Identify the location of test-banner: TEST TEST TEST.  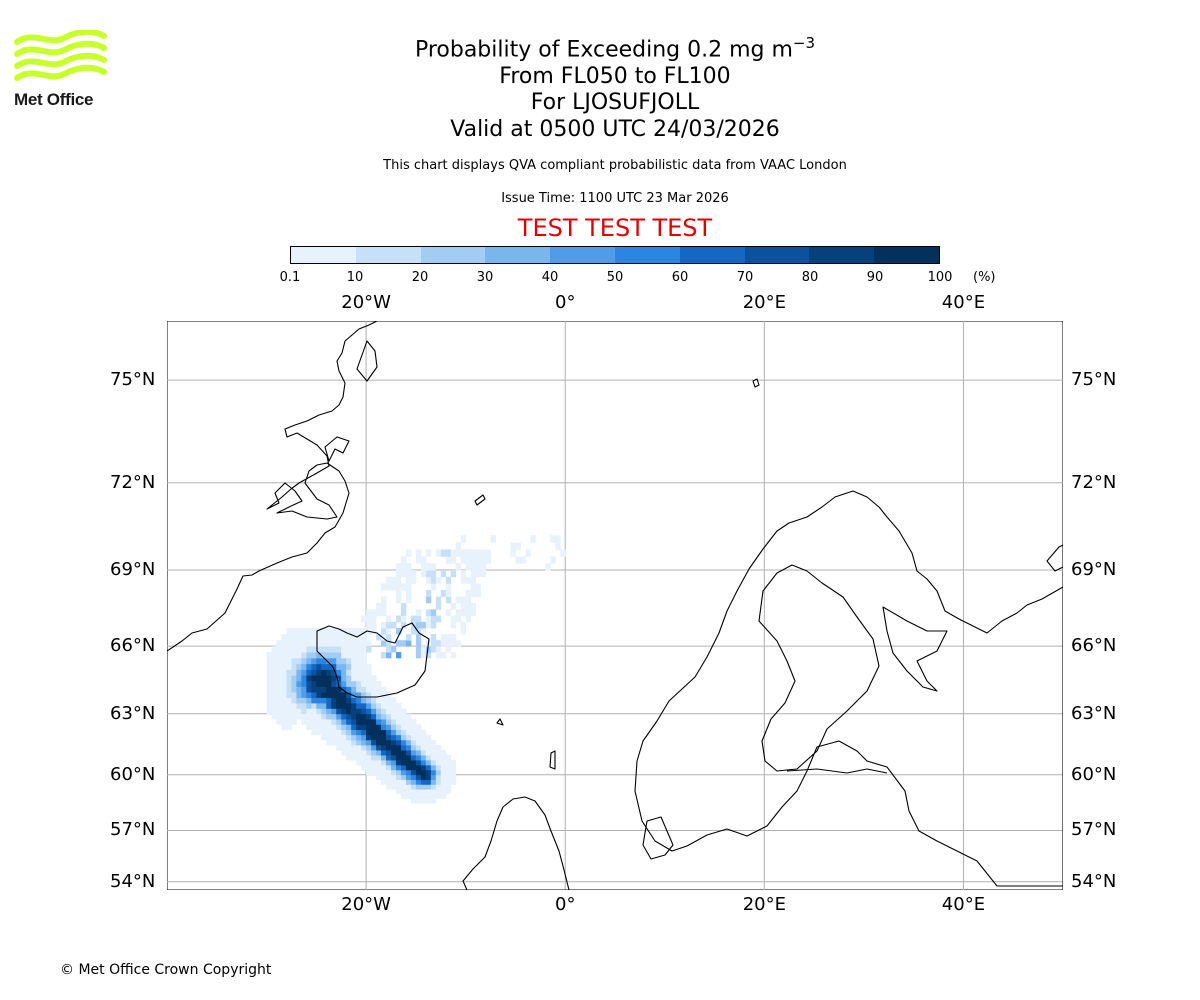
(615, 228).